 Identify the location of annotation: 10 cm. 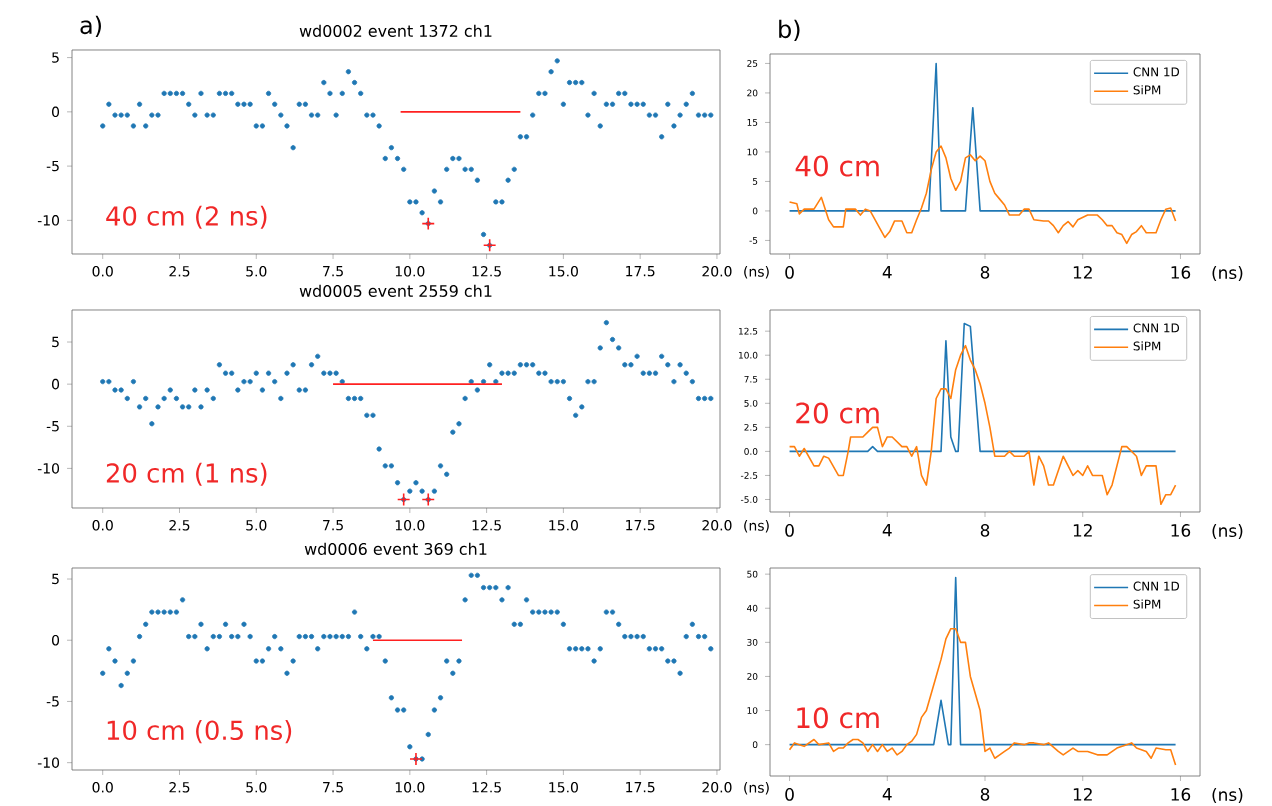
(838, 718).